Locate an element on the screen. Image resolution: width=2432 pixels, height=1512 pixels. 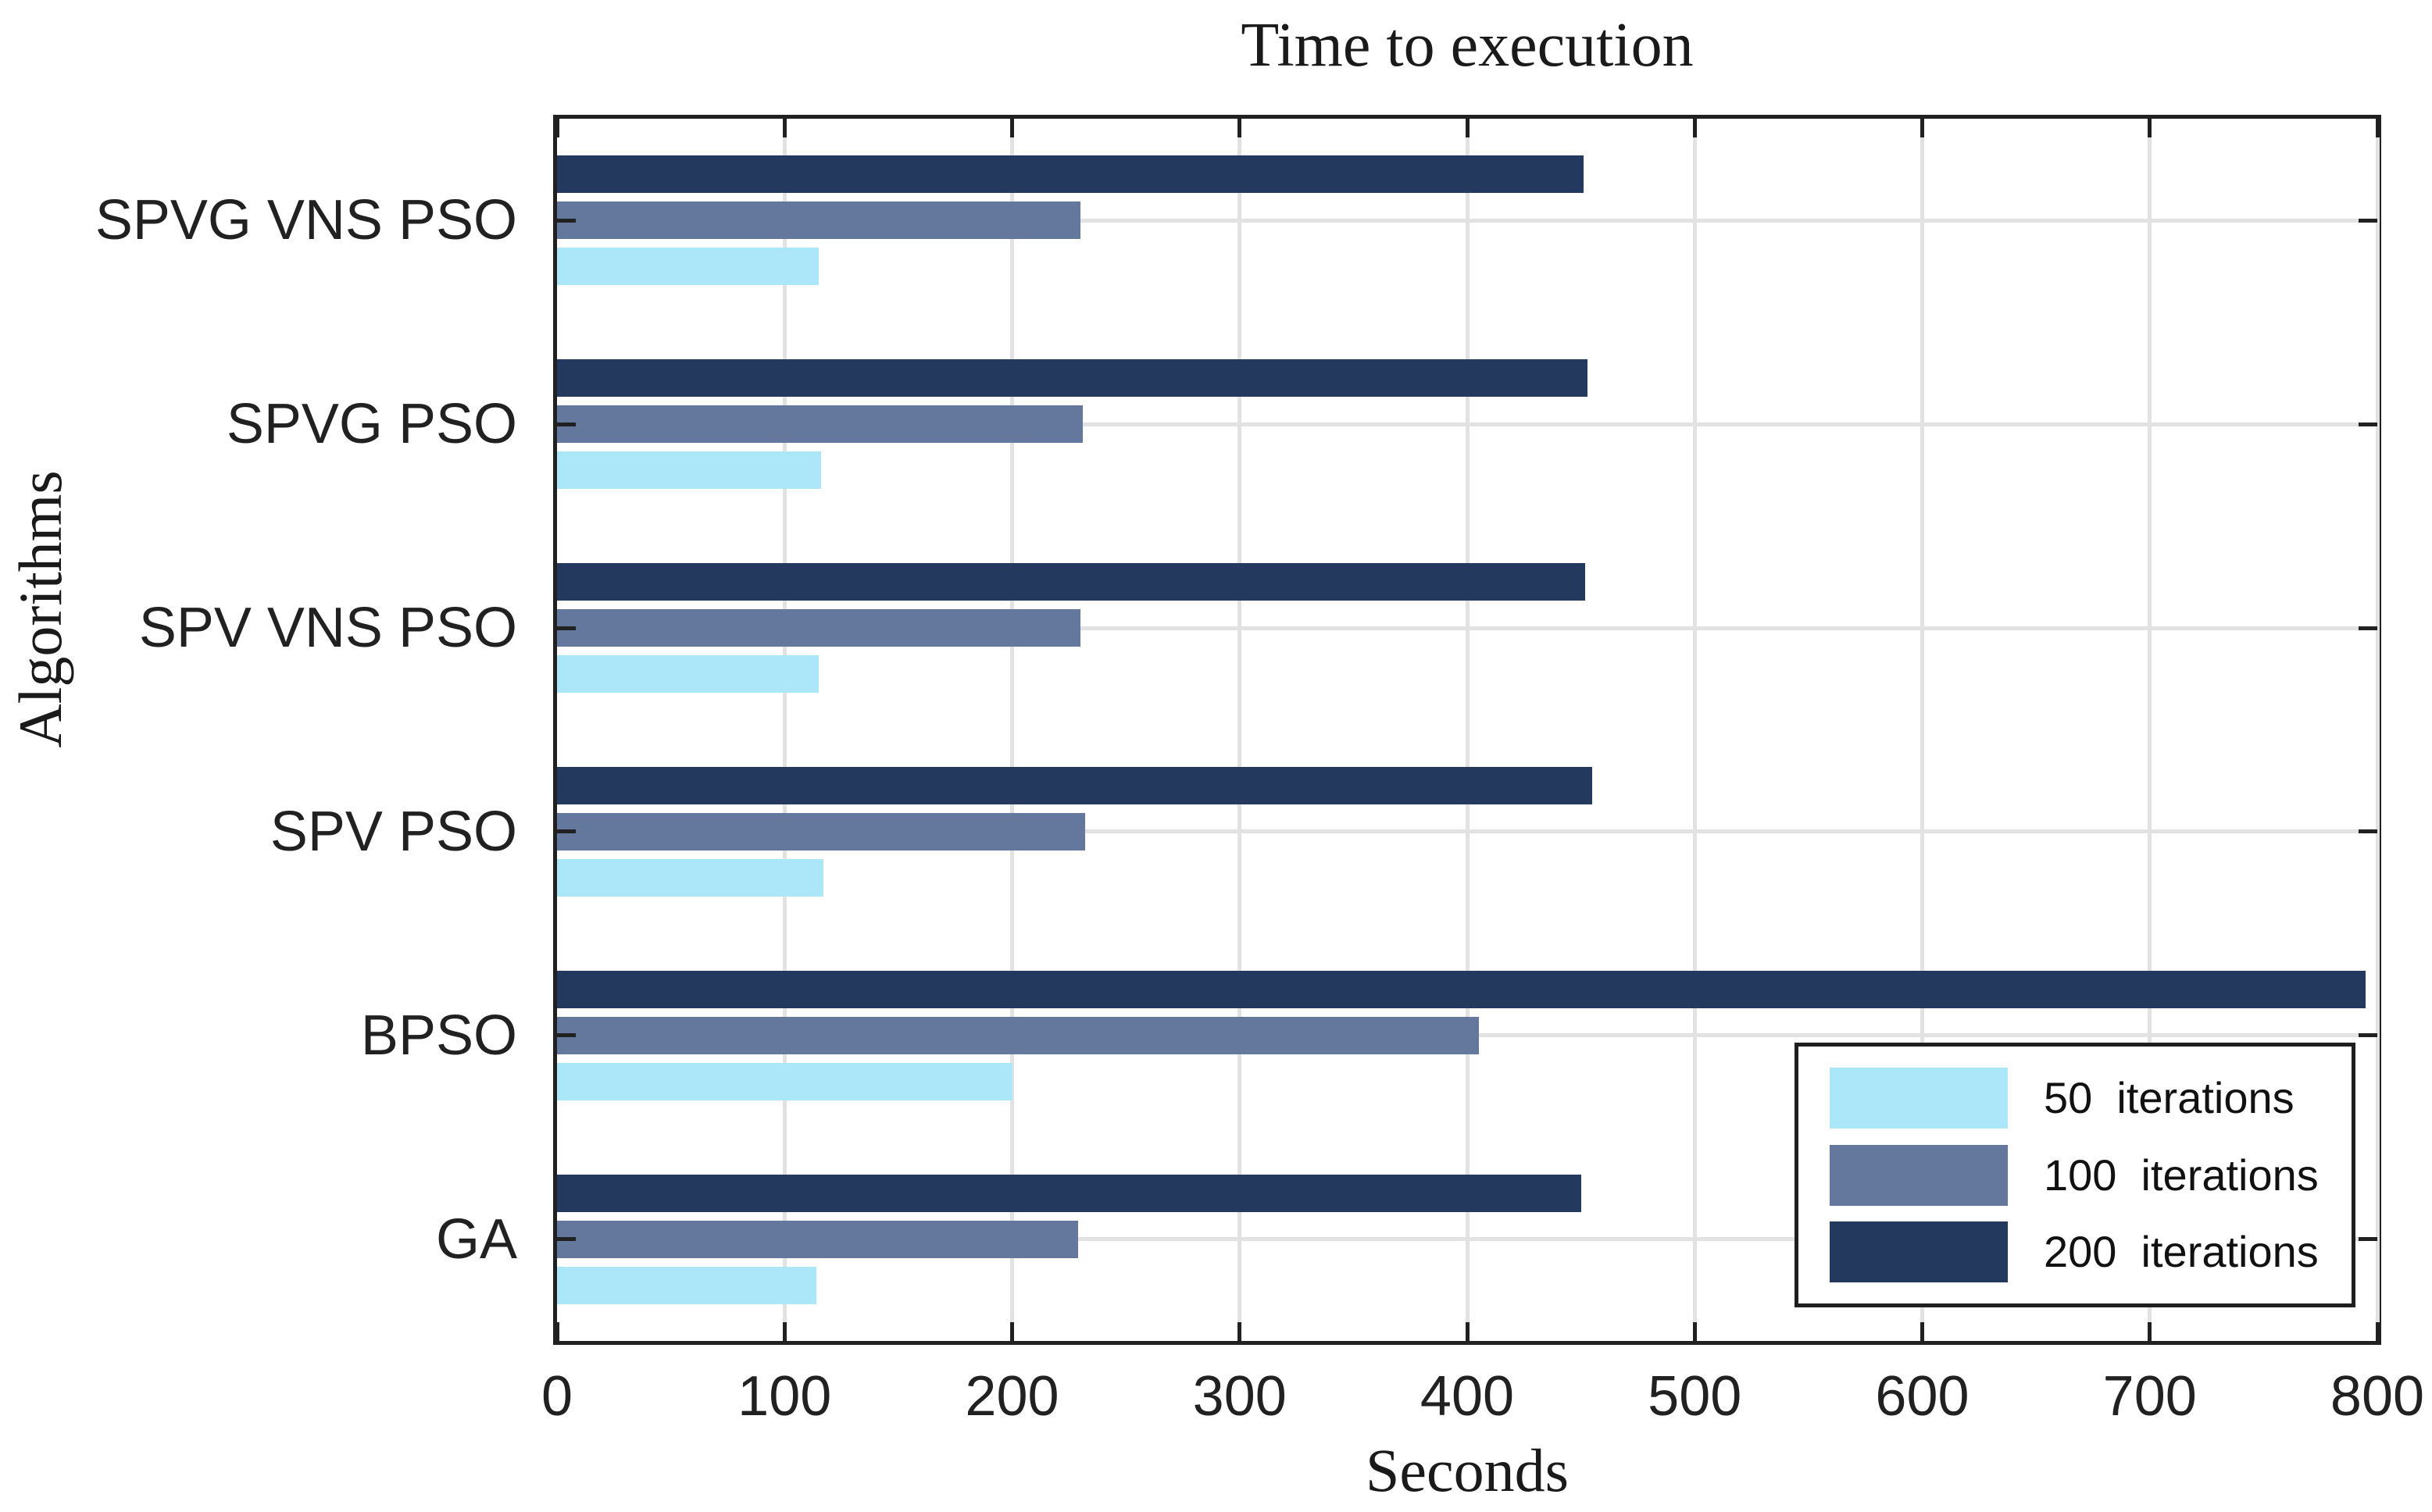
legend-swatch-200-iterations is located at coordinates (1919, 1252).